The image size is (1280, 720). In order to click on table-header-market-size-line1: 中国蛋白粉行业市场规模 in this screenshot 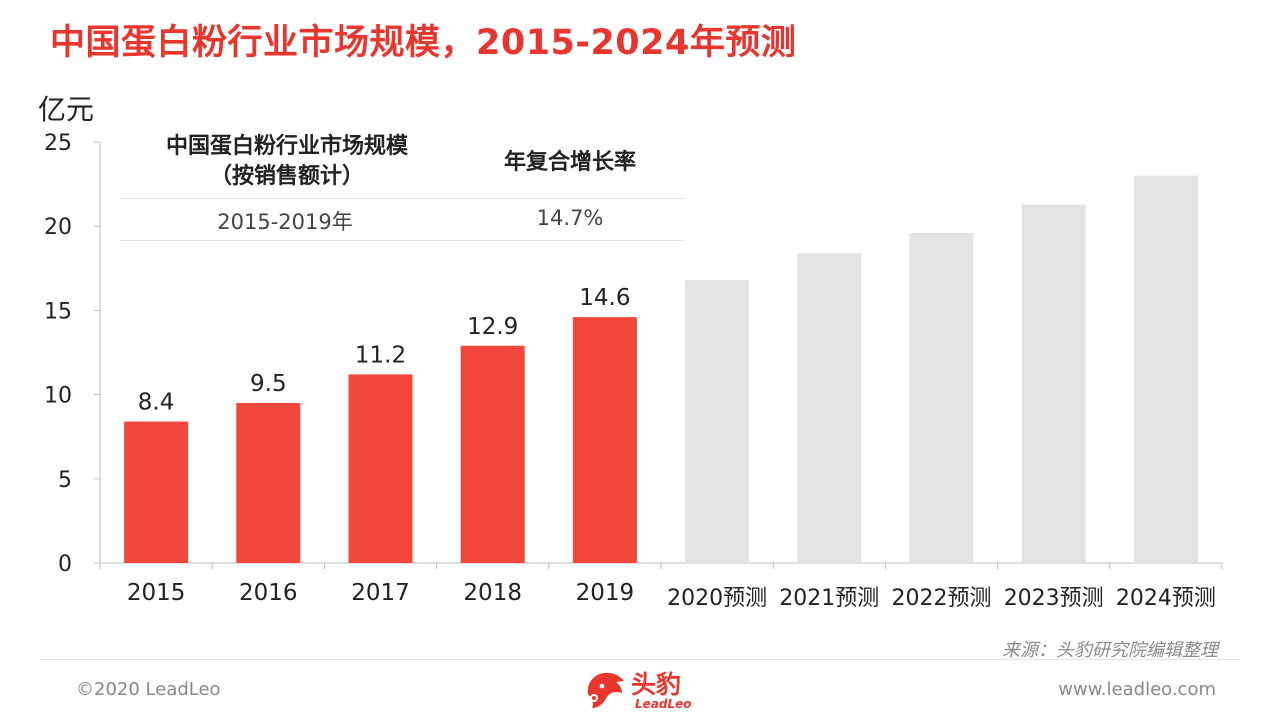, I will do `click(286, 146)`.